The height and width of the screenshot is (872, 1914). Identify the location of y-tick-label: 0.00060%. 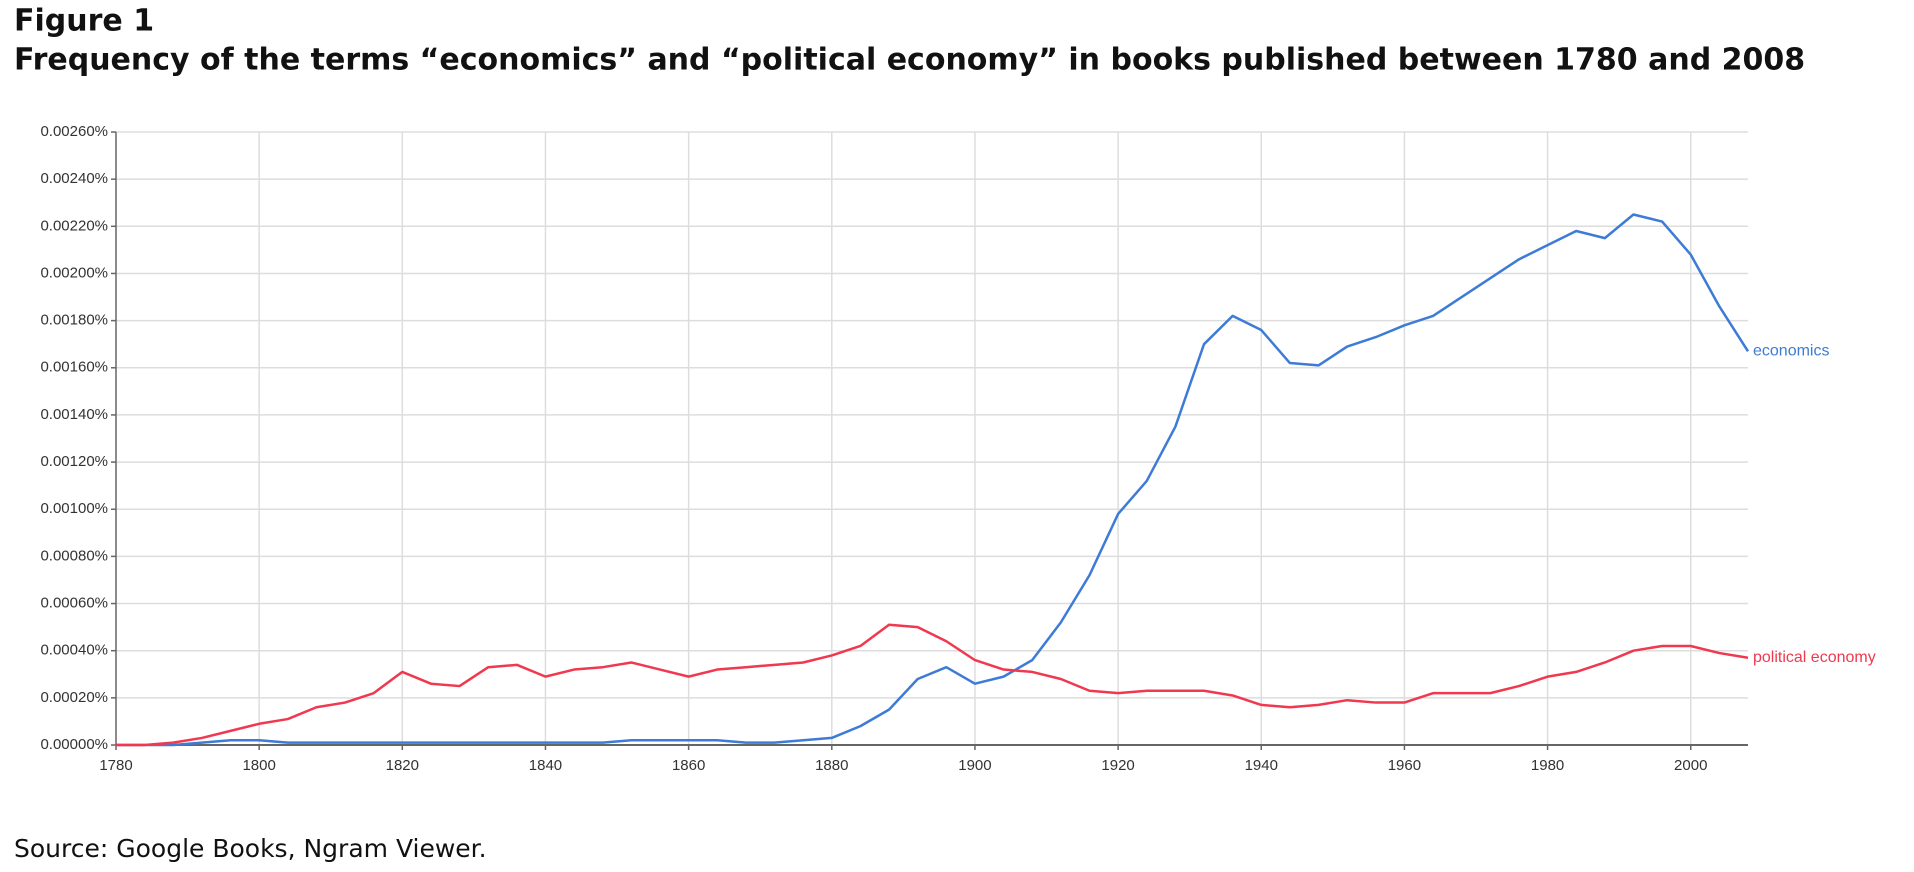
(74, 603).